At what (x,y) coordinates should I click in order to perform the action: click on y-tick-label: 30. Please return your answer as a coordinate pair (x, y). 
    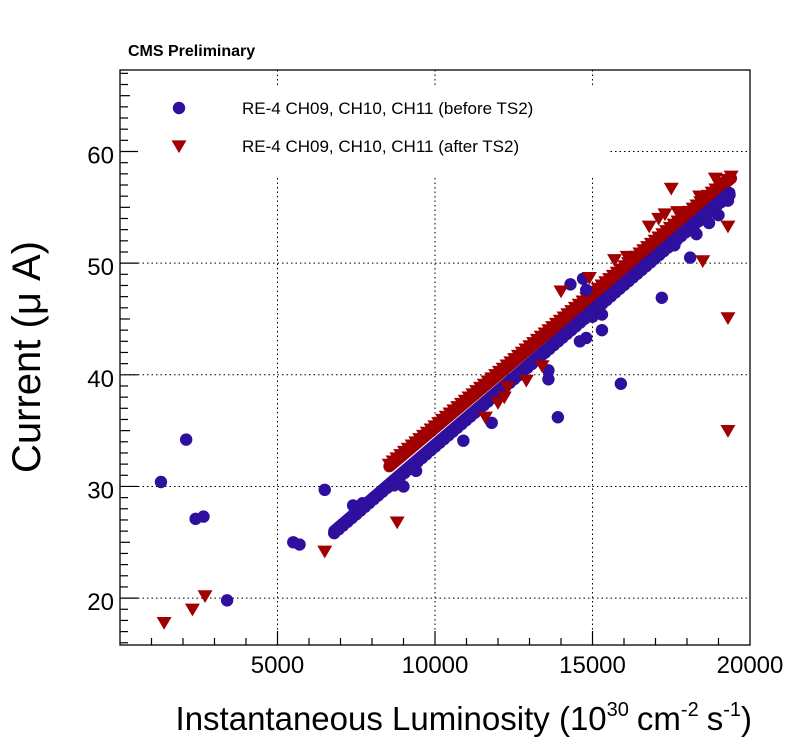
    Looking at the image, I should click on (100, 490).